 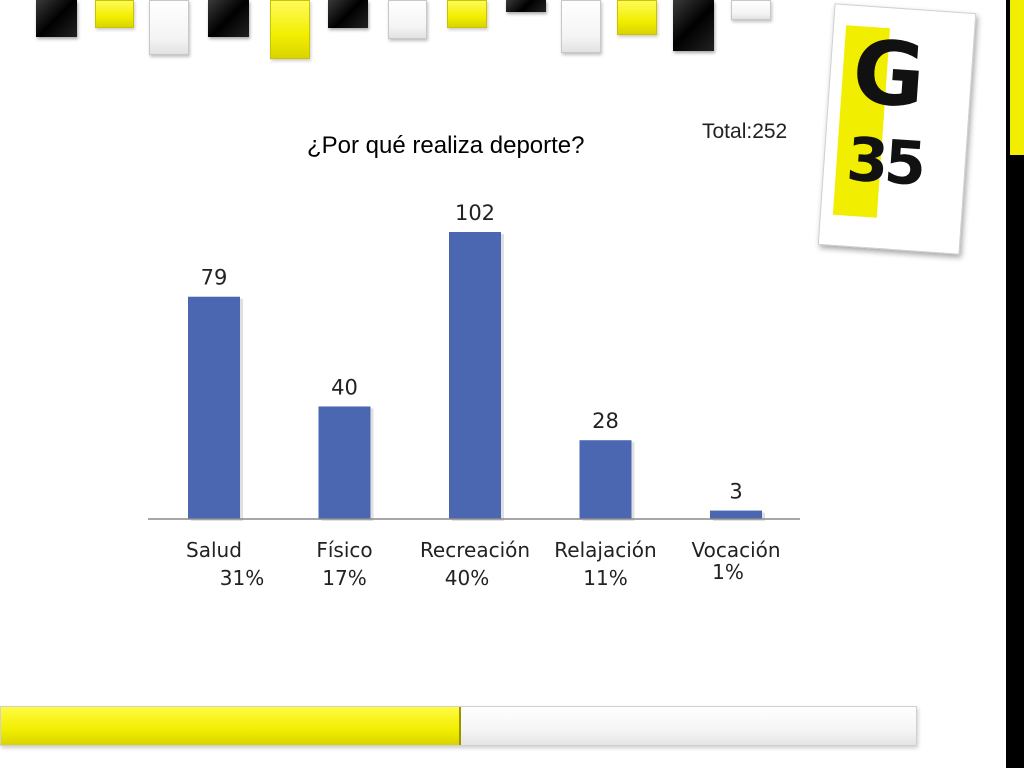 What do you see at coordinates (344, 550) in the screenshot?
I see `category-label: Físico` at bounding box center [344, 550].